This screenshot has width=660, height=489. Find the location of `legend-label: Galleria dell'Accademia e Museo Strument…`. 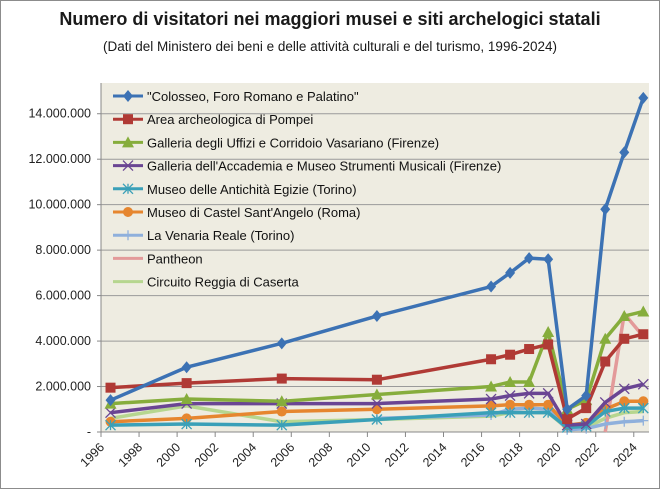

legend-label: Galleria dell'Accademia e Museo Strument… is located at coordinates (324, 166).